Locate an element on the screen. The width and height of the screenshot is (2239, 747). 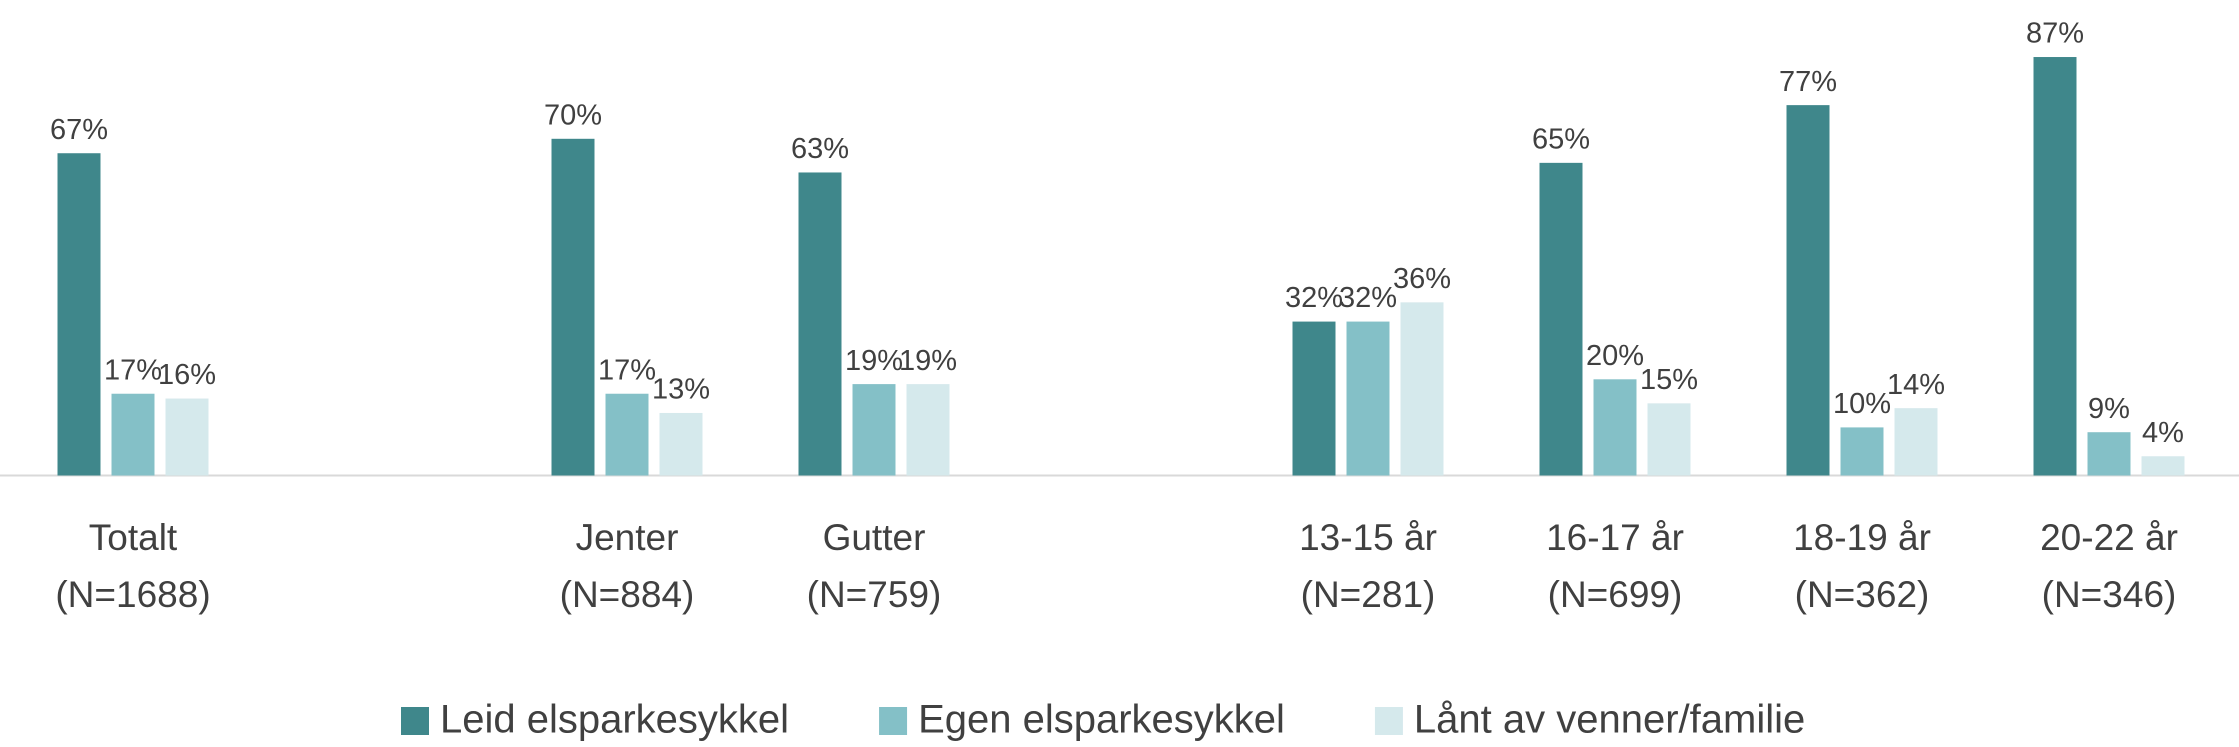
data-label: 70% is located at coordinates (573, 115).